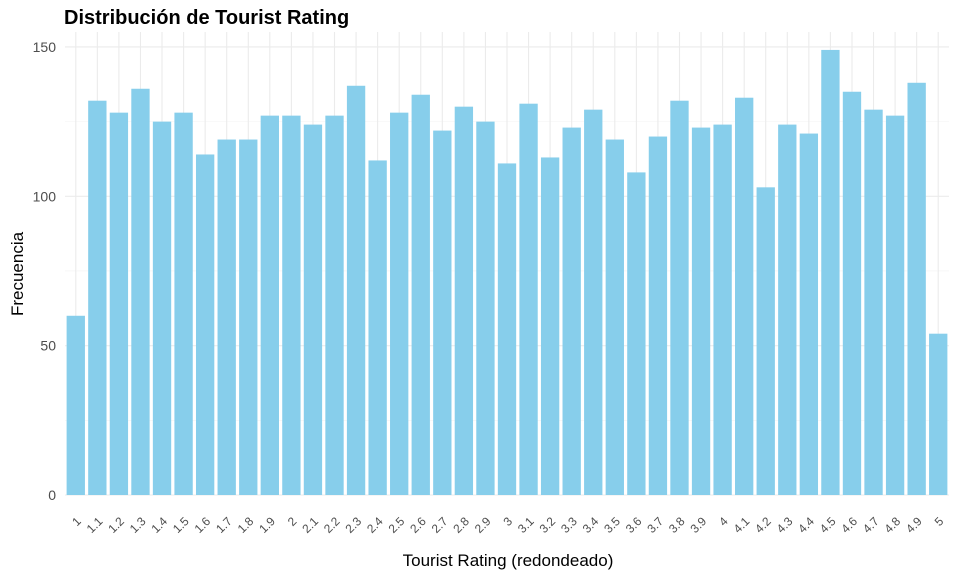 This screenshot has width=960, height=576. Describe the element at coordinates (593, 302) in the screenshot. I see `bar-3.4` at that location.